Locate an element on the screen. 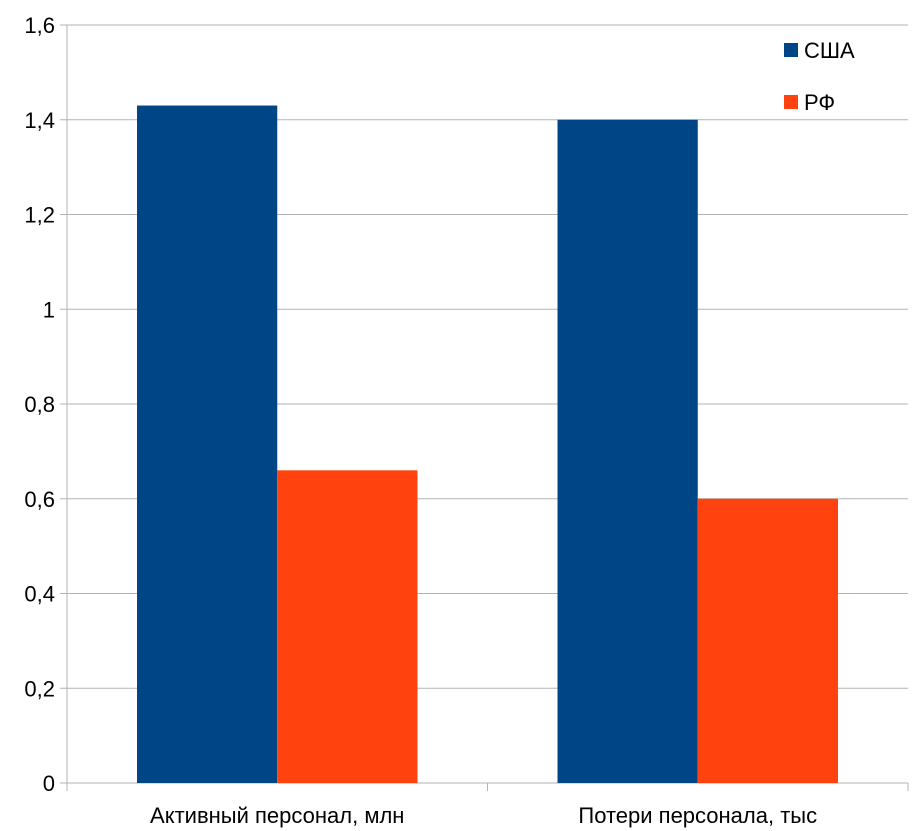 This screenshot has width=918, height=831. y-tick-label: 1,4 is located at coordinates (39, 120).